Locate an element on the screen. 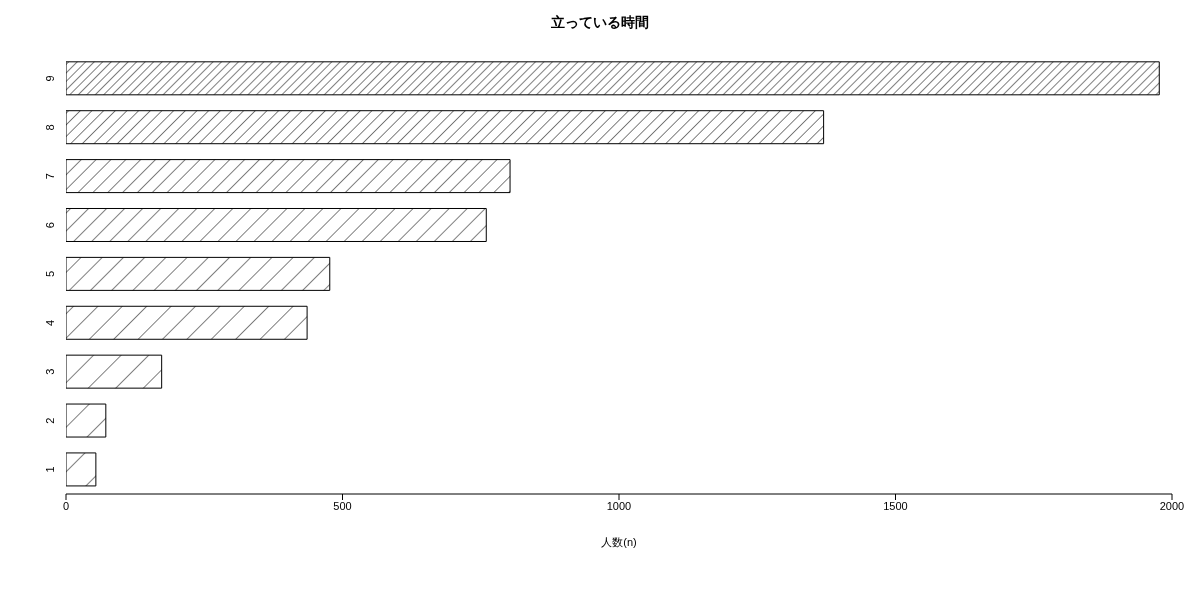  y-tick-label: 4 is located at coordinates (50, 322).